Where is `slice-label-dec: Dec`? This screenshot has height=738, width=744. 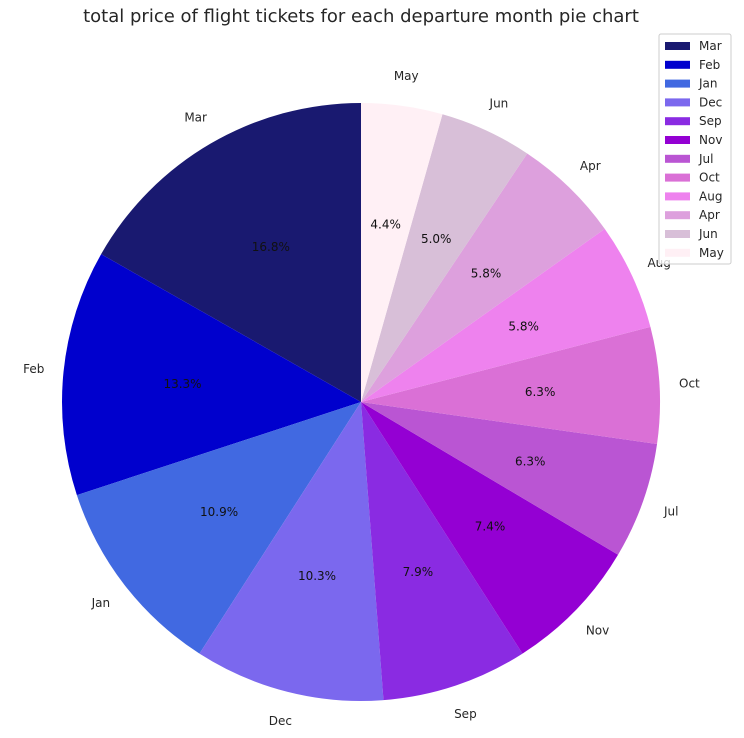 slice-label-dec: Dec is located at coordinates (280, 721).